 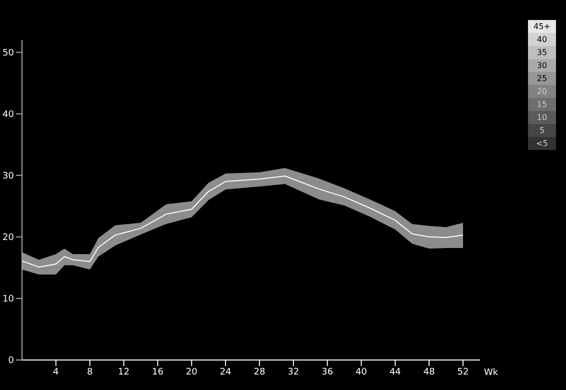 What do you see at coordinates (89, 372) in the screenshot?
I see `x-tick-label: 8` at bounding box center [89, 372].